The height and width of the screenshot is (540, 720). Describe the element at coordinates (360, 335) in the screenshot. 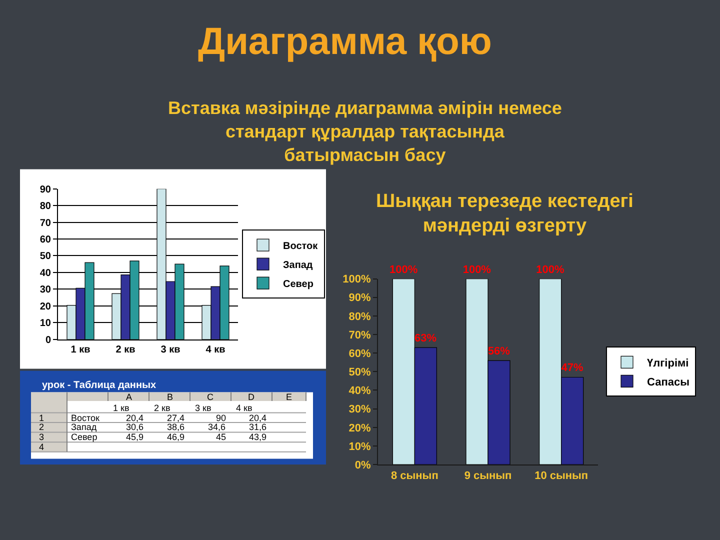

I see `y-tick-label: 70%` at that location.